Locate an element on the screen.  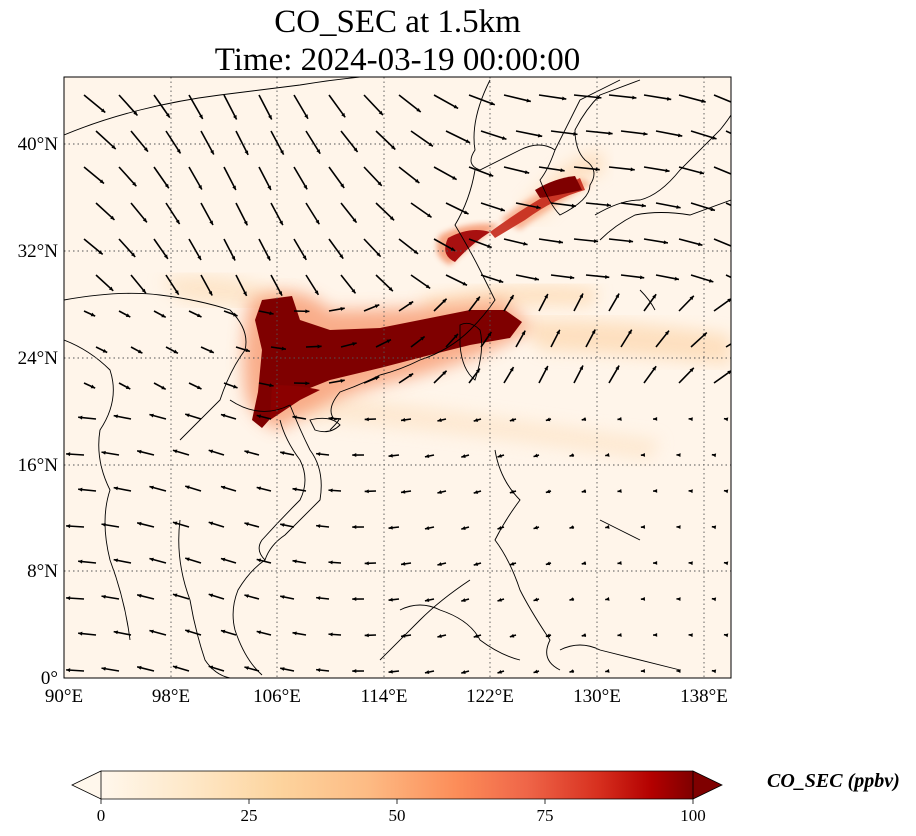
lon-tick-label: 138°E is located at coordinates (704, 696).